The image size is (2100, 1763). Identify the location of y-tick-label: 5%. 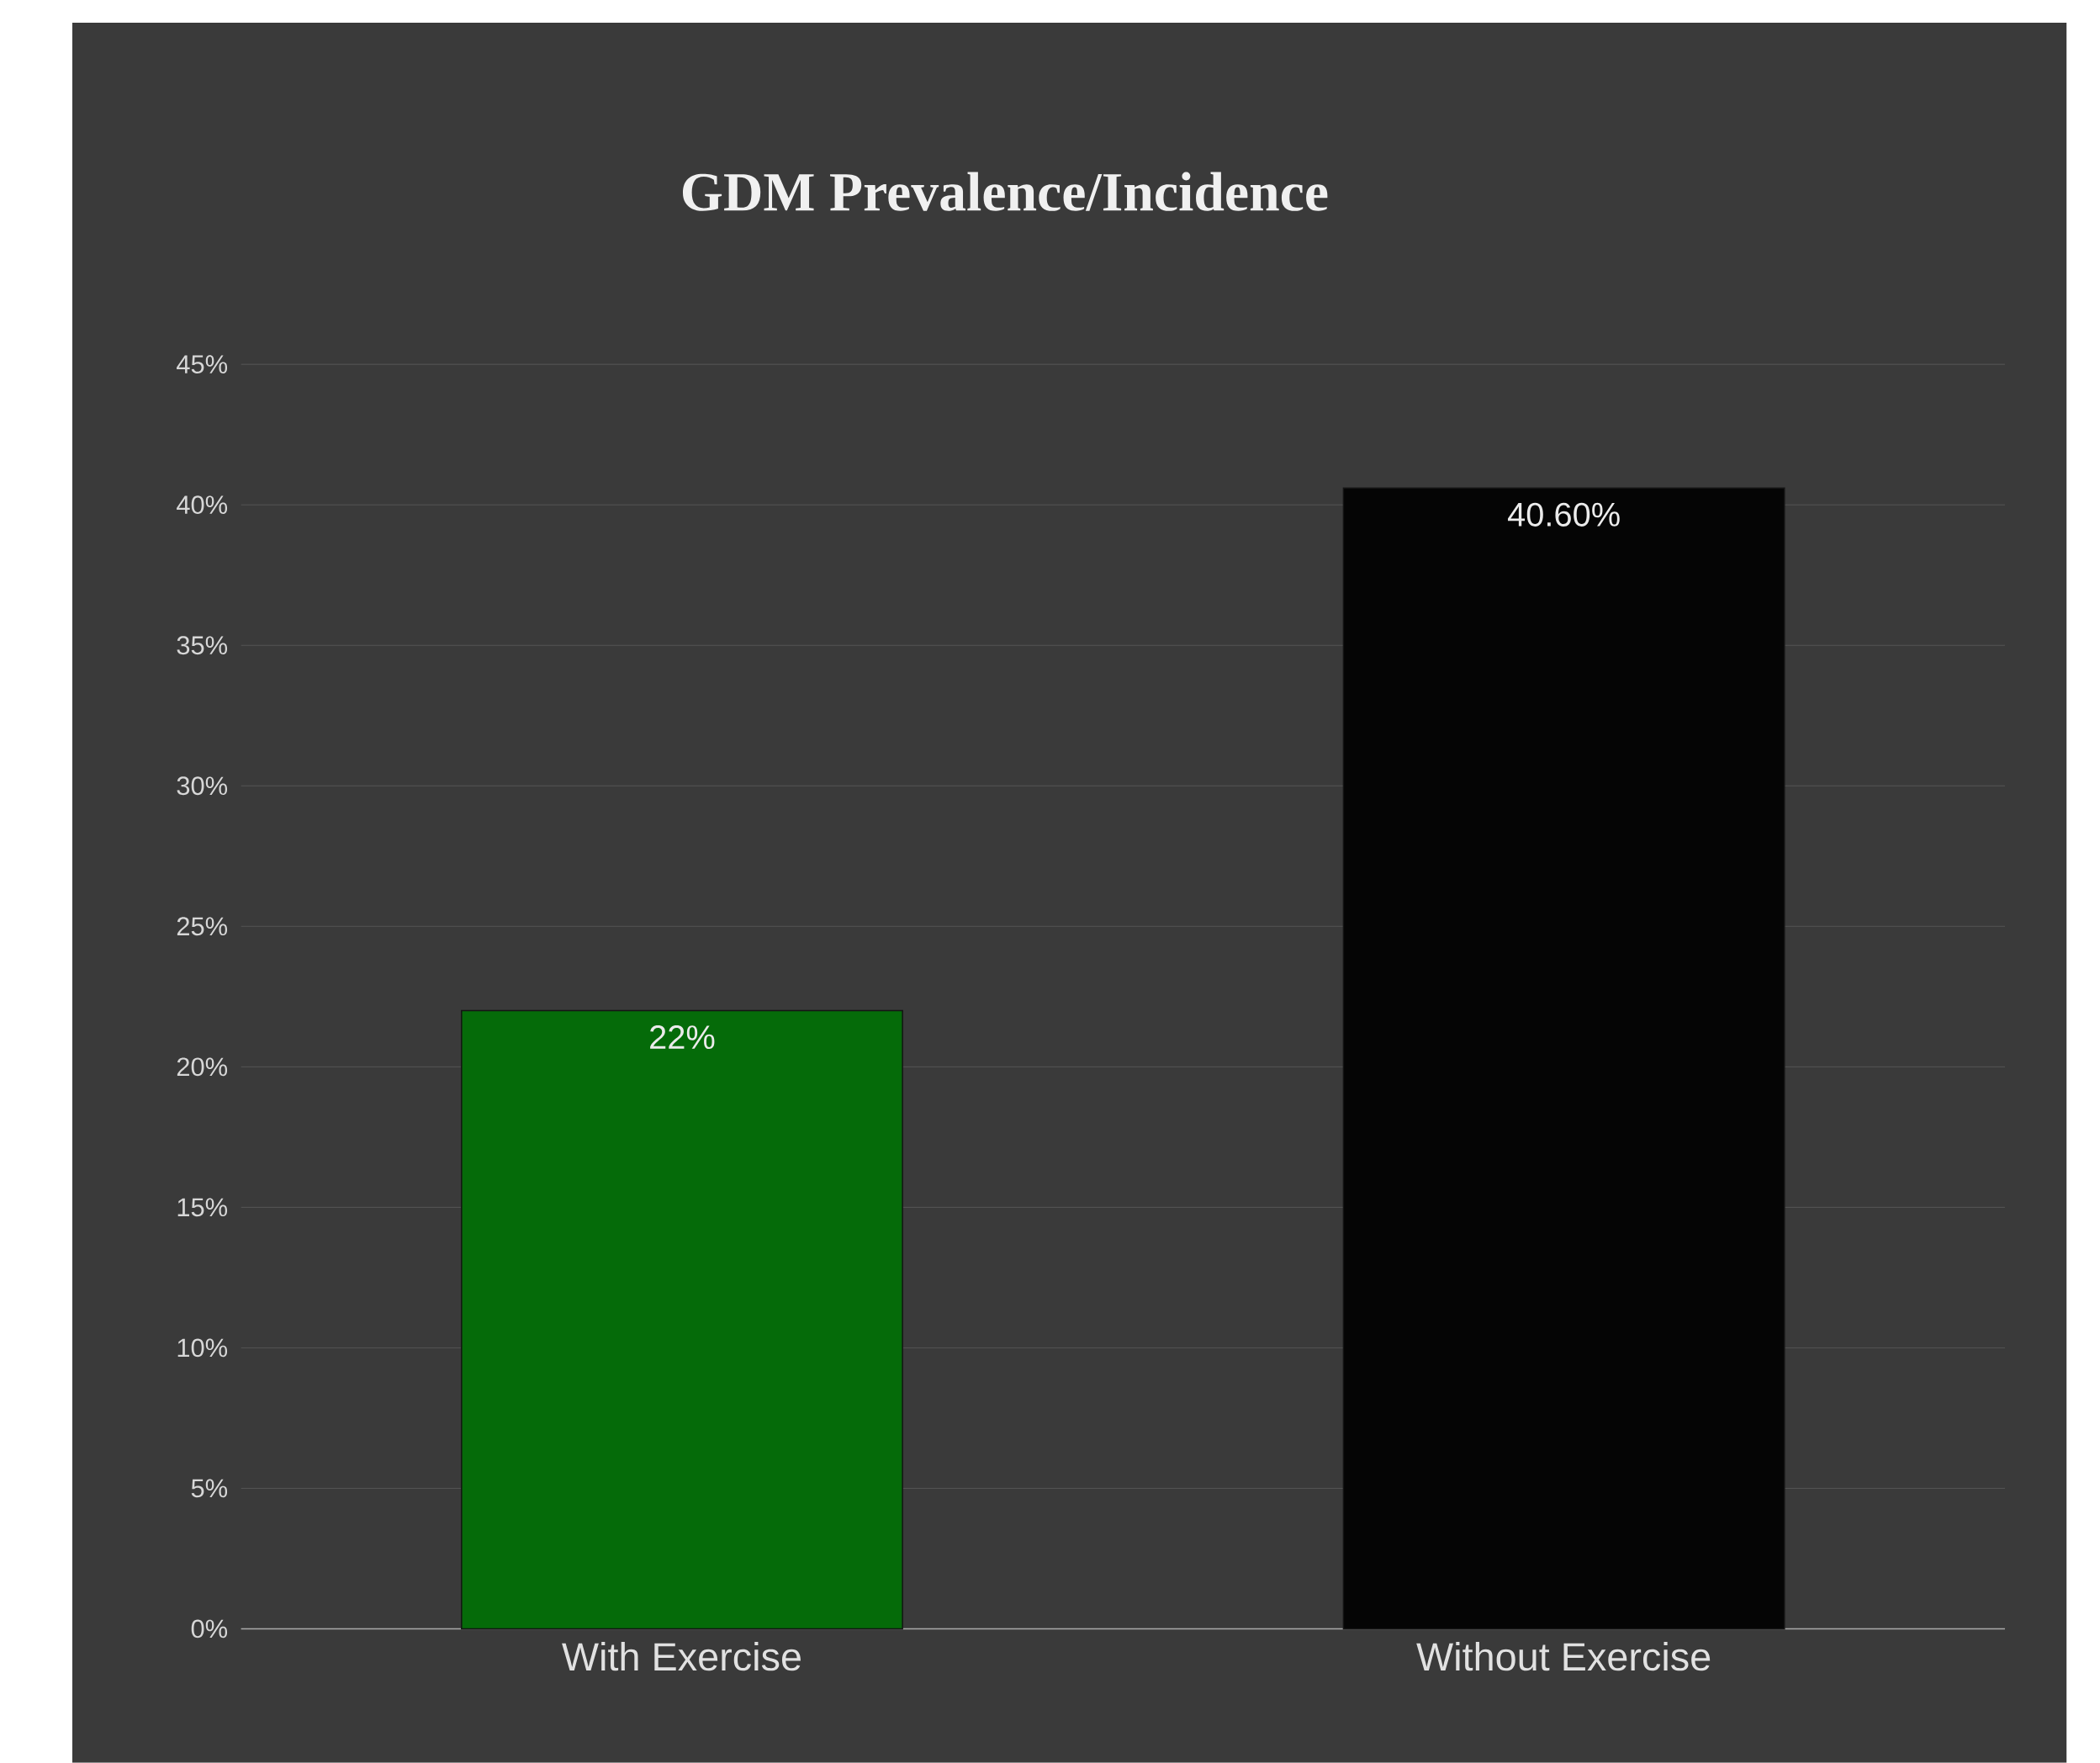
(209, 1488).